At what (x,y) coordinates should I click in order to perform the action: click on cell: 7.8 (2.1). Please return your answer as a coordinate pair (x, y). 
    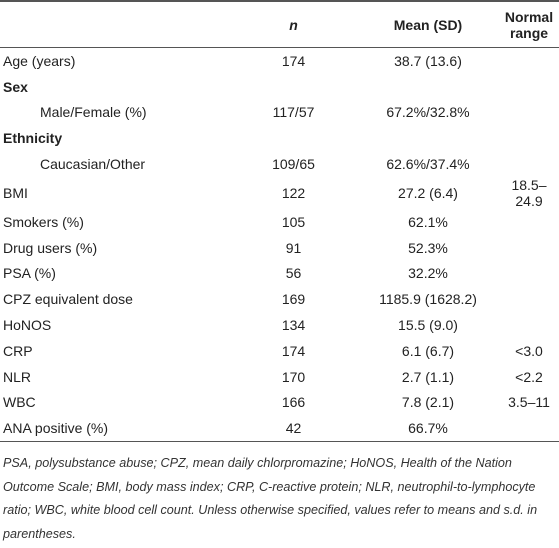
    Looking at the image, I should click on (428, 402).